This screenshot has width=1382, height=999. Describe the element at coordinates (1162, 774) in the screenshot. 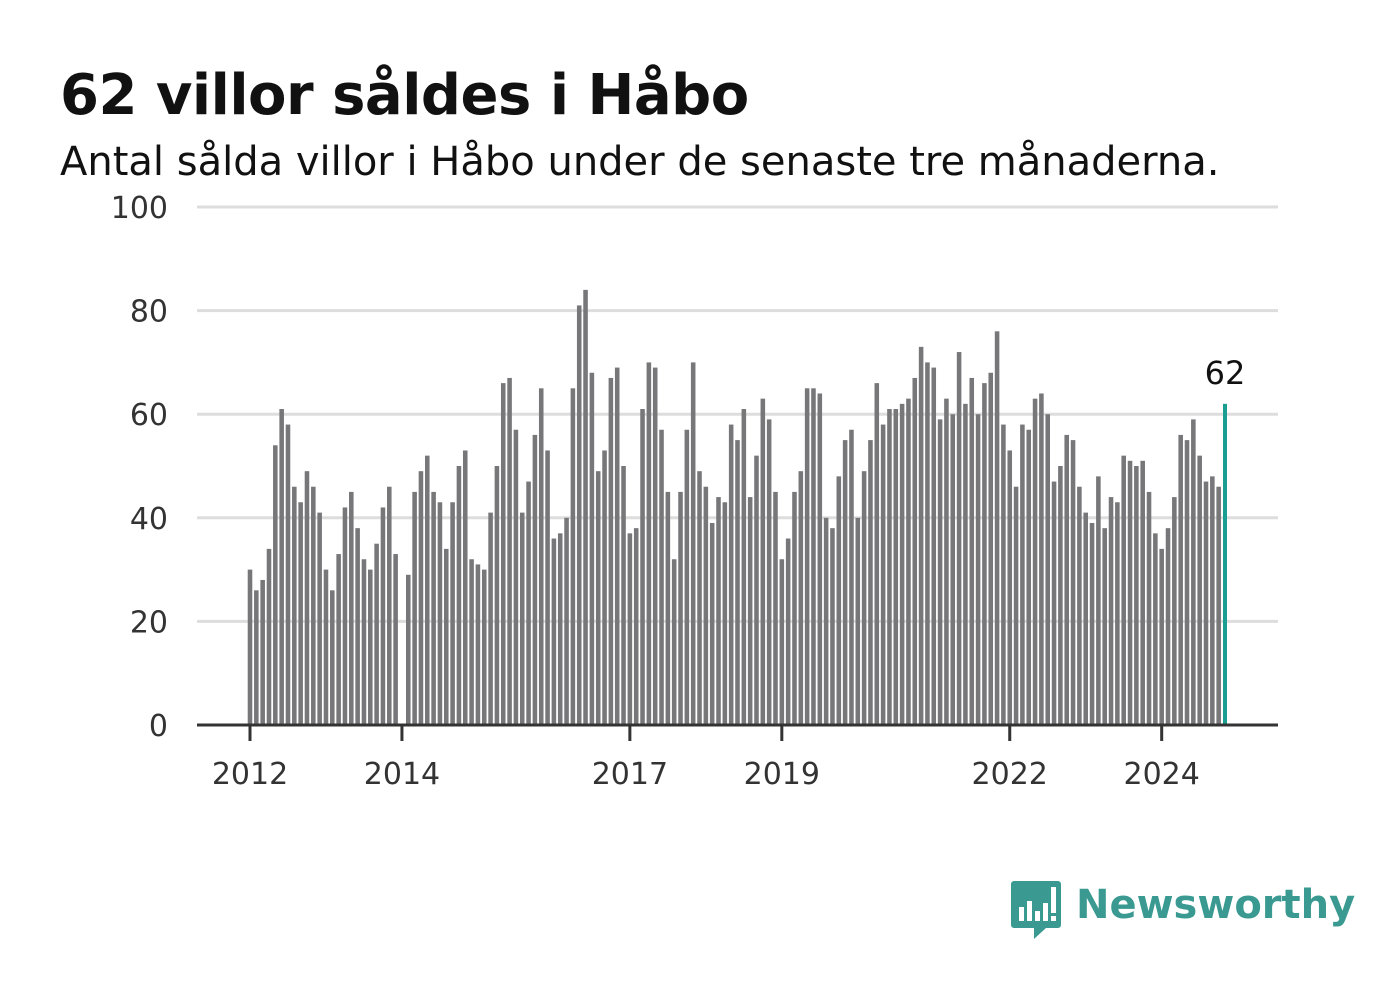

I see `x-tick-label: 2024` at that location.